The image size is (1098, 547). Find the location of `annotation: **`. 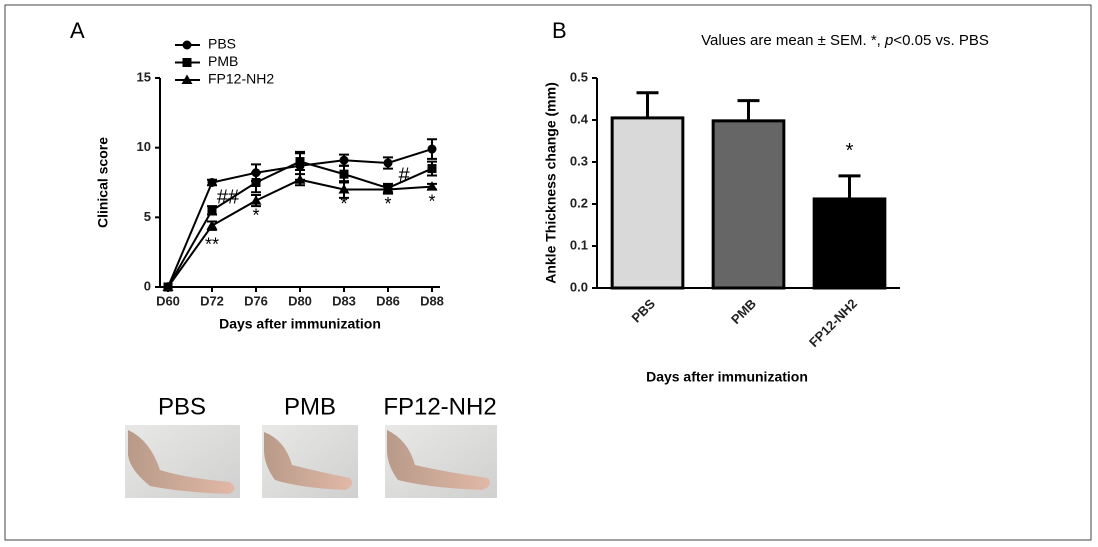

annotation: ** is located at coordinates (212, 244).